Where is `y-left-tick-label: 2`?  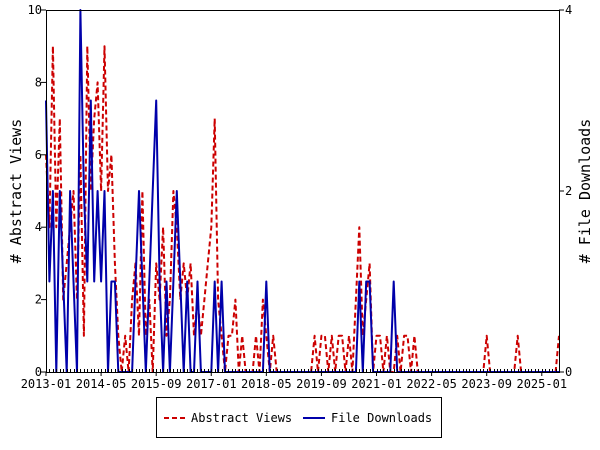
y-left-tick-label: 2 is located at coordinates (38, 300).